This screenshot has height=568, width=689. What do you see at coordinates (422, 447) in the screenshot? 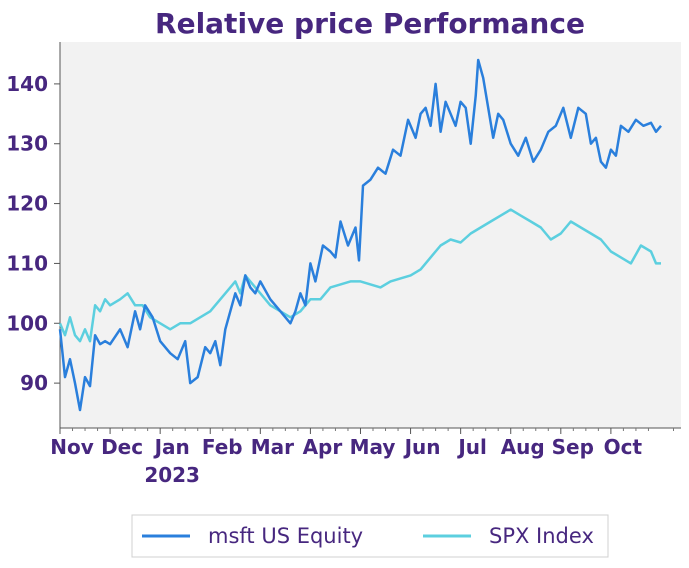
I see `x-tick-label: Jun` at bounding box center [422, 447].